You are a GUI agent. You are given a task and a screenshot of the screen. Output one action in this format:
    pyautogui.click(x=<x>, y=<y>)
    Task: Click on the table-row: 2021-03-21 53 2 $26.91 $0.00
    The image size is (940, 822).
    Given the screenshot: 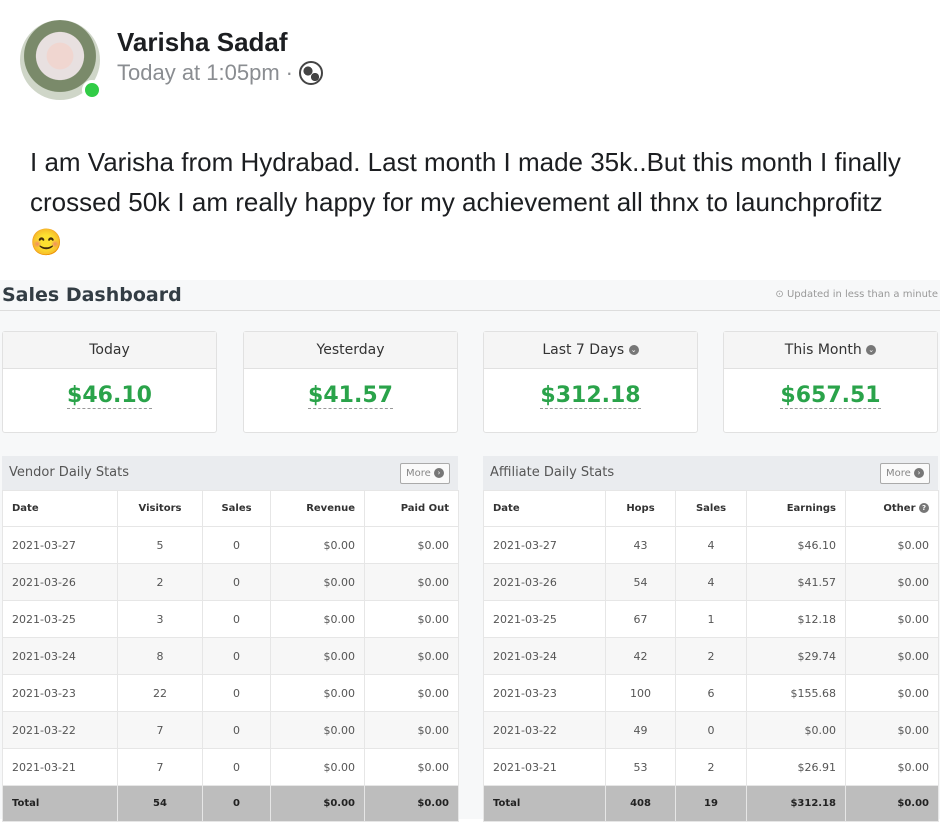 What is the action you would take?
    pyautogui.click(x=711, y=767)
    